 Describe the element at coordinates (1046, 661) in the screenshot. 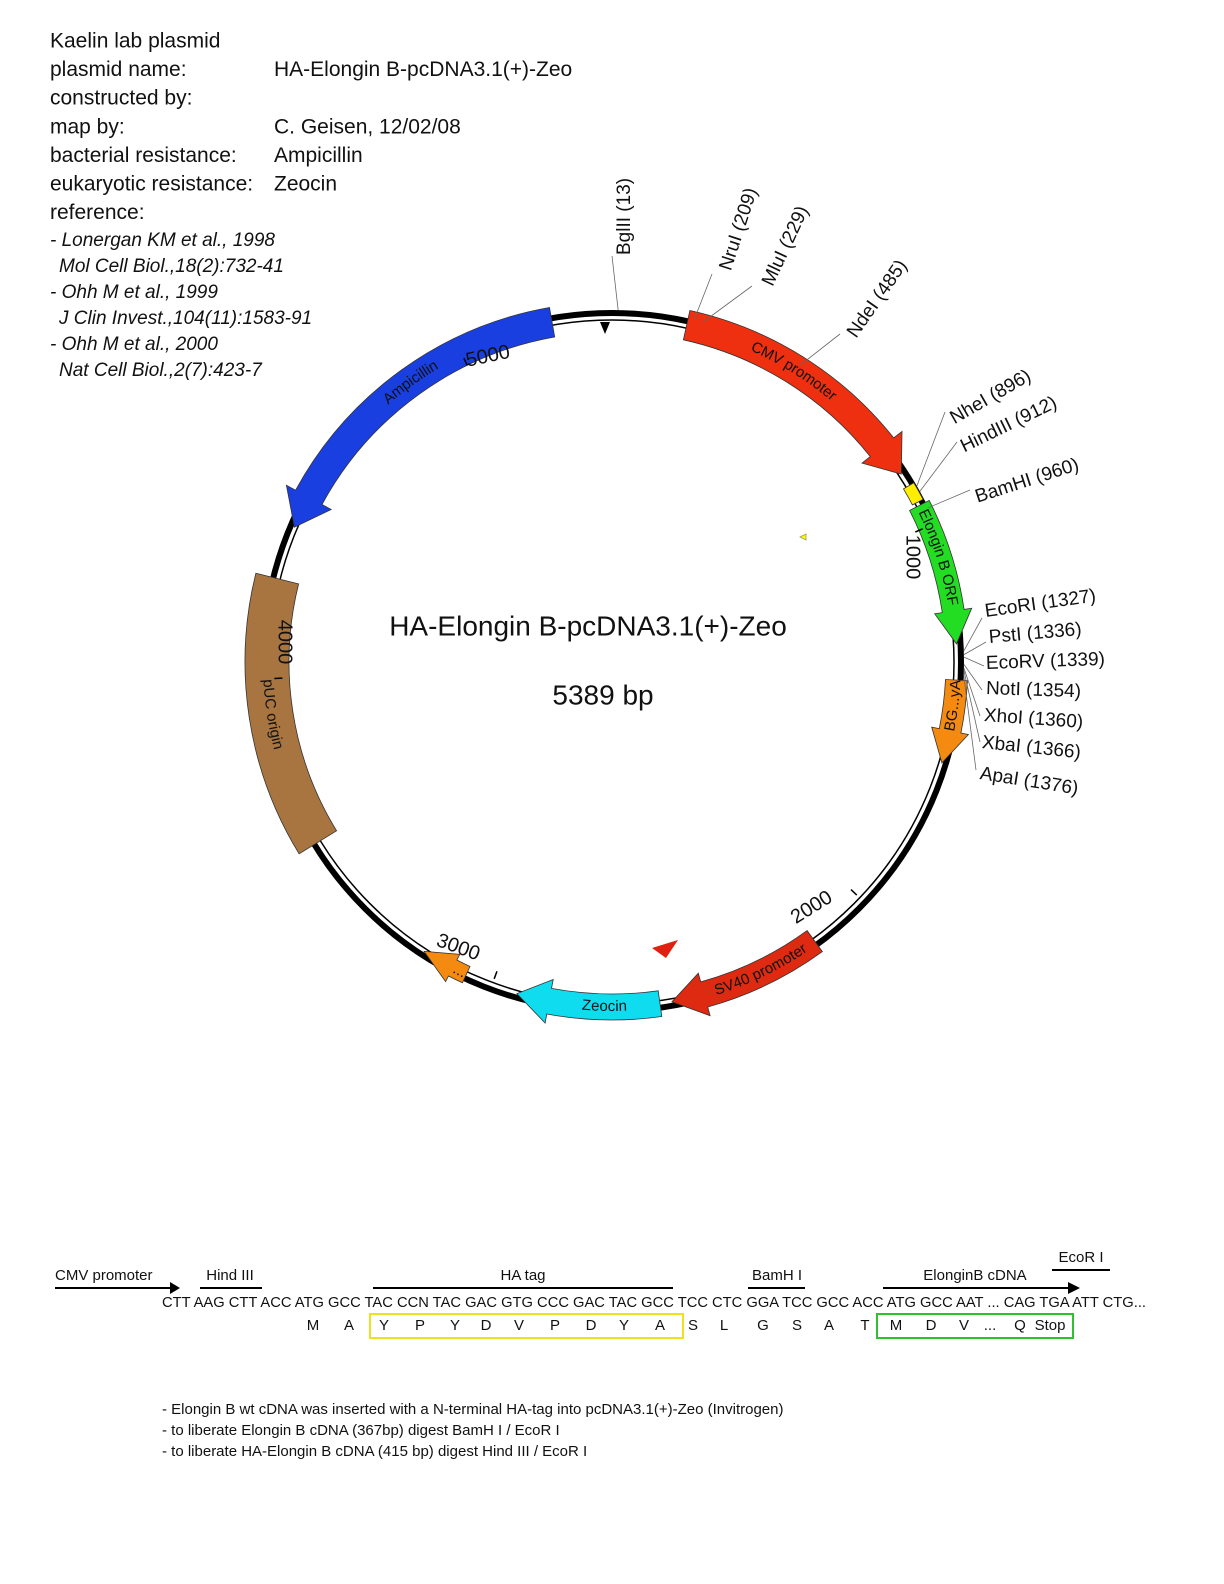

I see `site-label: EcoRV (1339)` at that location.